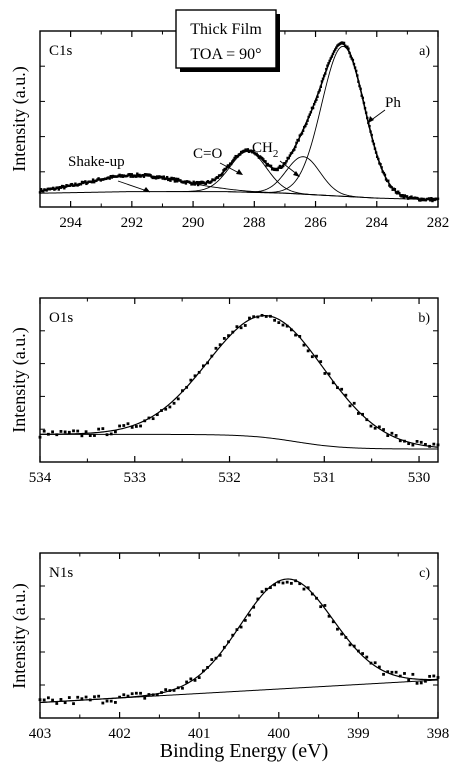 The height and width of the screenshot is (763, 455). Describe the element at coordinates (19, 379) in the screenshot. I see `panel-b-ylabel: Intensity (a.u.)` at that location.